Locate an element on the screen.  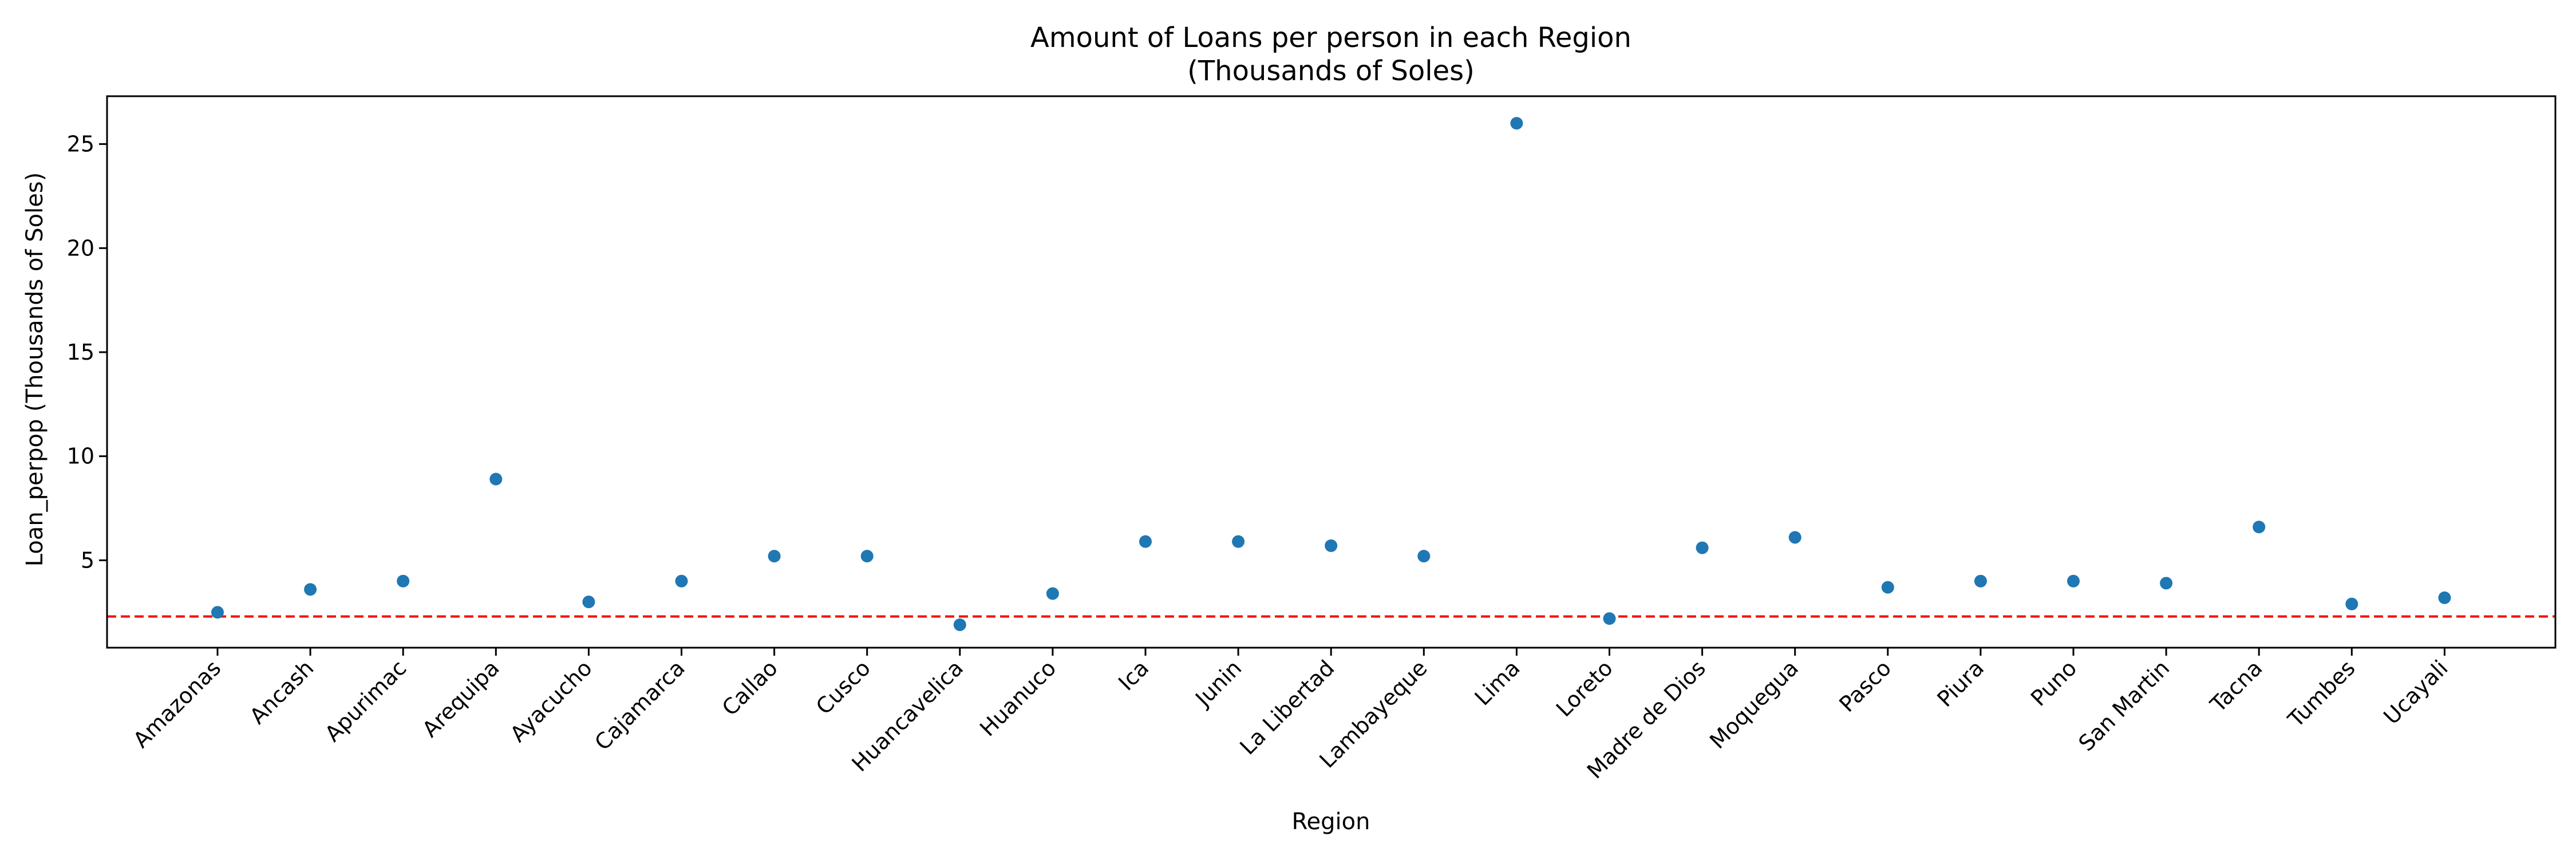
y-tick-label: 15 is located at coordinates (80, 353).